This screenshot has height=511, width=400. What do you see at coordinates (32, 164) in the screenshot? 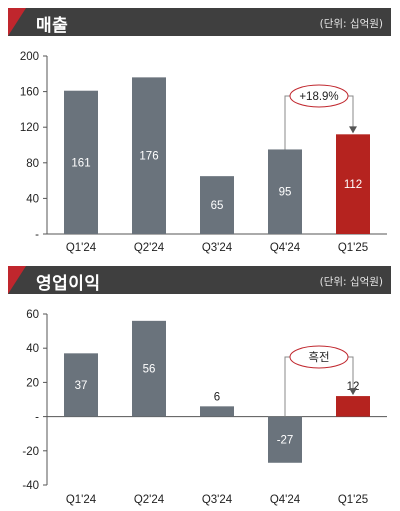
I see `y-tick-label: 80` at bounding box center [32, 164].